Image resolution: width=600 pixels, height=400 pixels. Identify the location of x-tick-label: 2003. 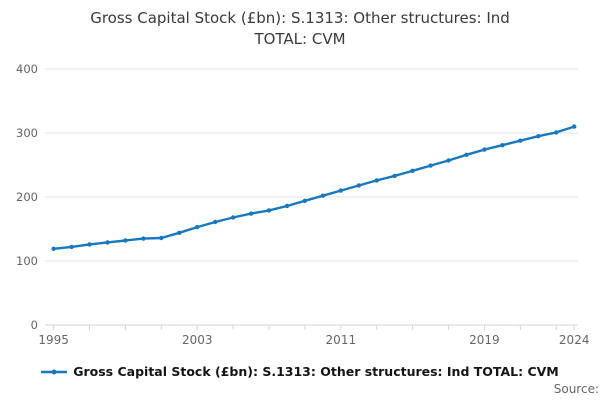
(197, 340).